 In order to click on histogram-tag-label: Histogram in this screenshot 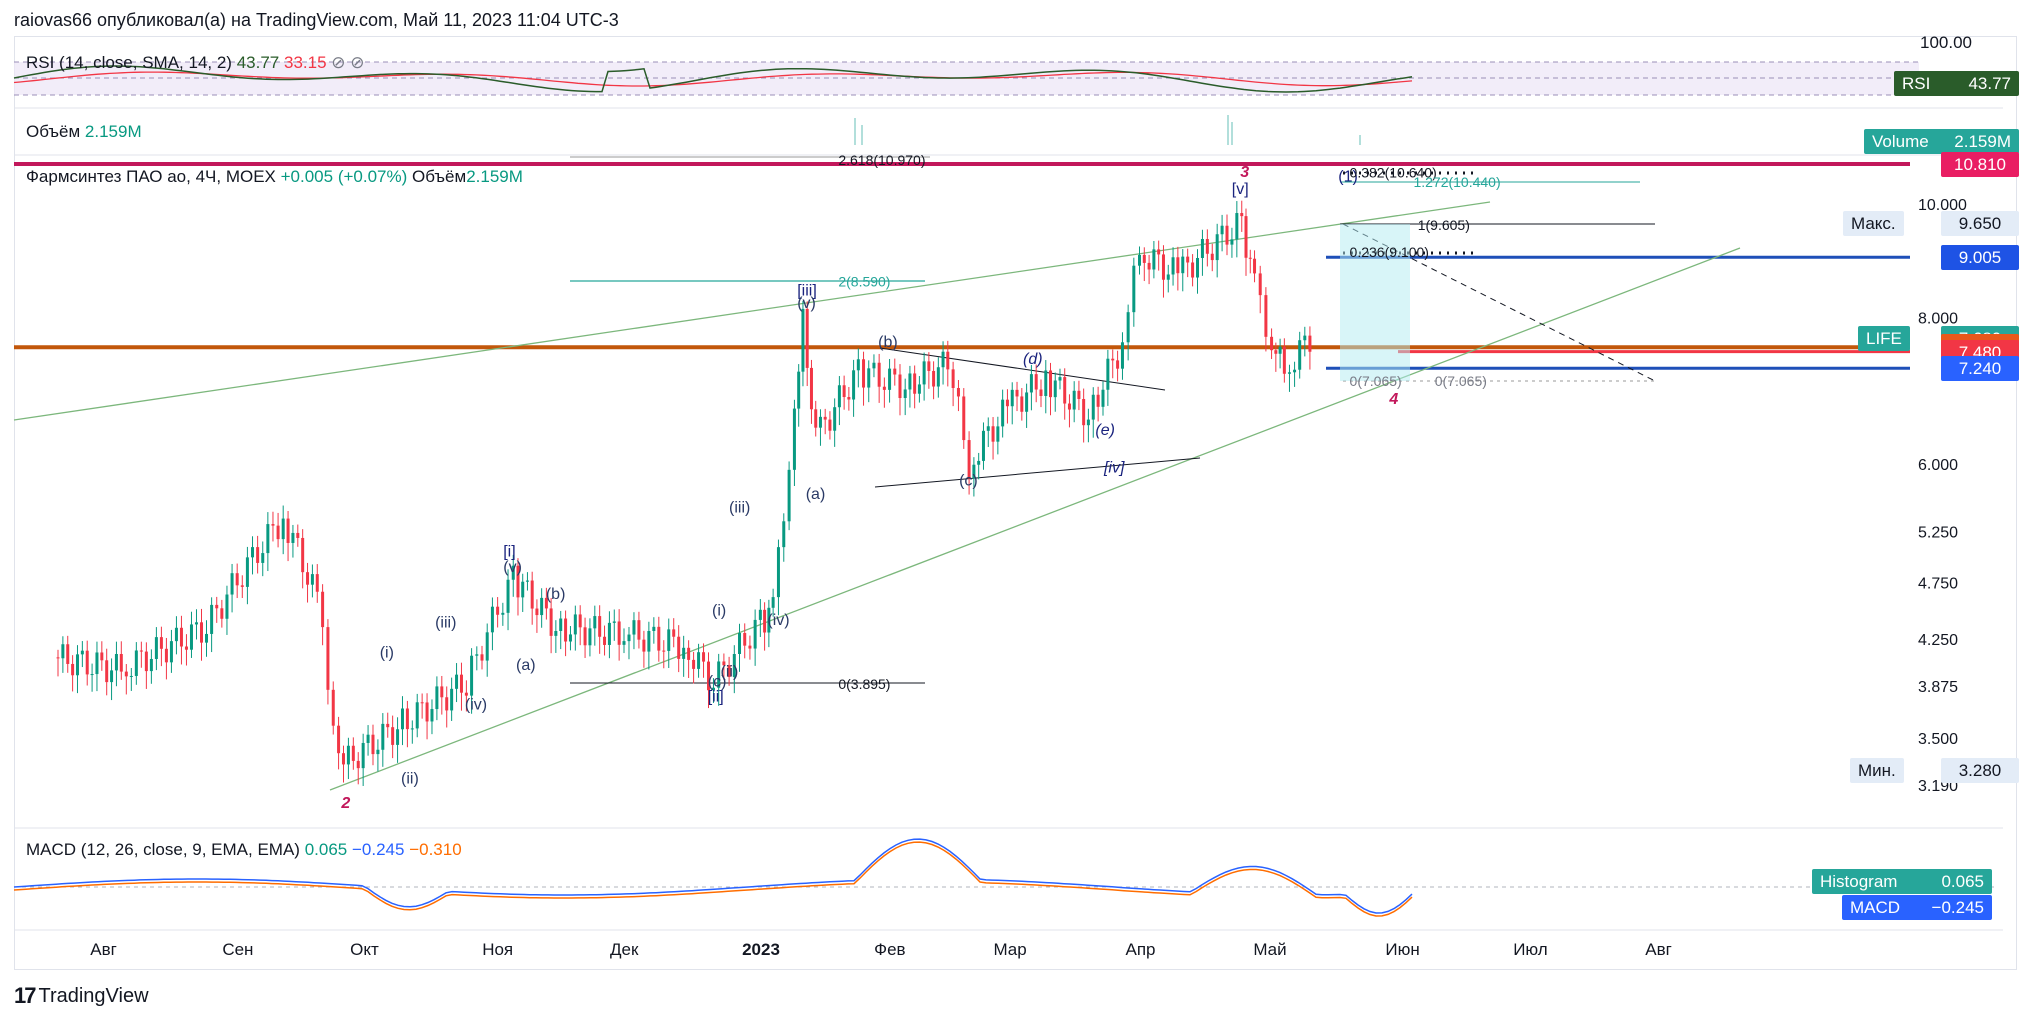, I will do `click(1859, 881)`.